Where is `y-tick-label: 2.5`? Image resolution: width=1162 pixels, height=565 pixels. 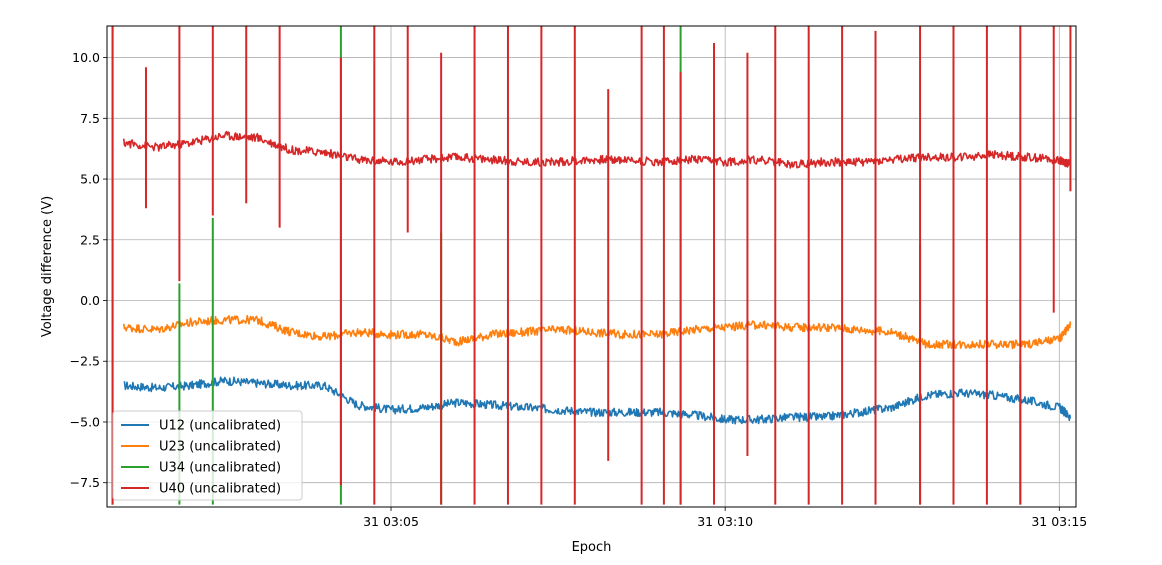 y-tick-label: 2.5 is located at coordinates (90, 239).